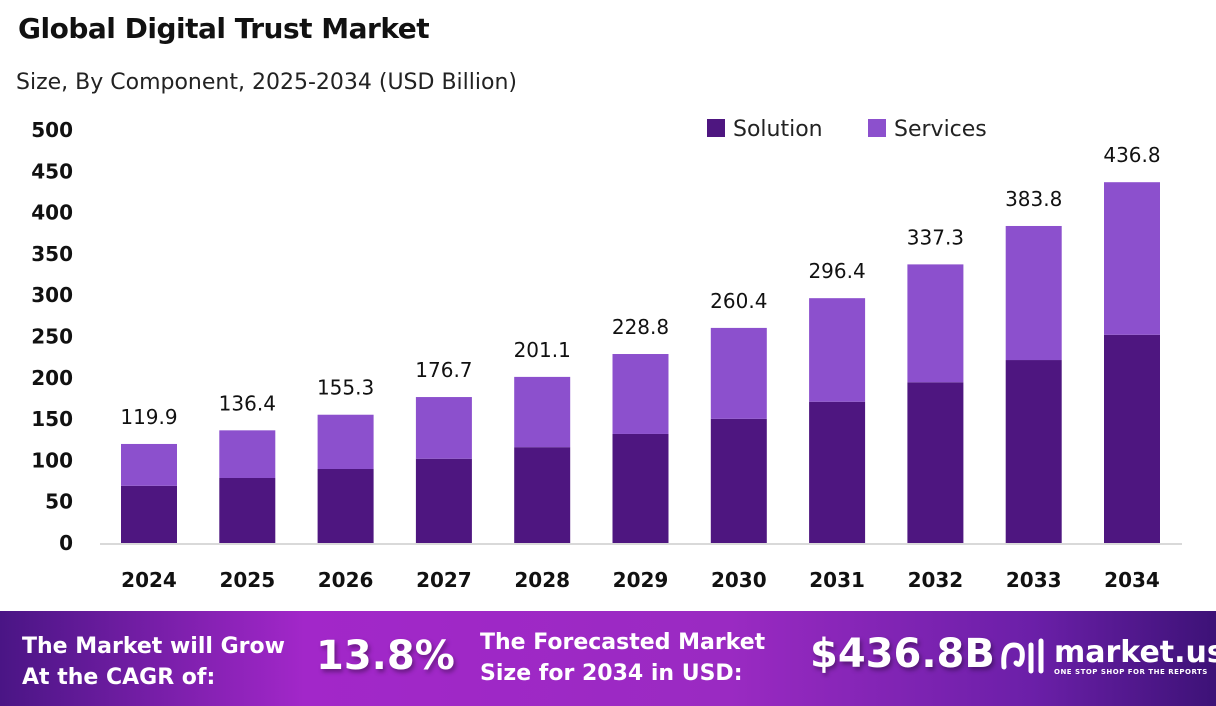 The height and width of the screenshot is (706, 1216). What do you see at coordinates (935, 237) in the screenshot?
I see `data-label-total: 337.3` at bounding box center [935, 237].